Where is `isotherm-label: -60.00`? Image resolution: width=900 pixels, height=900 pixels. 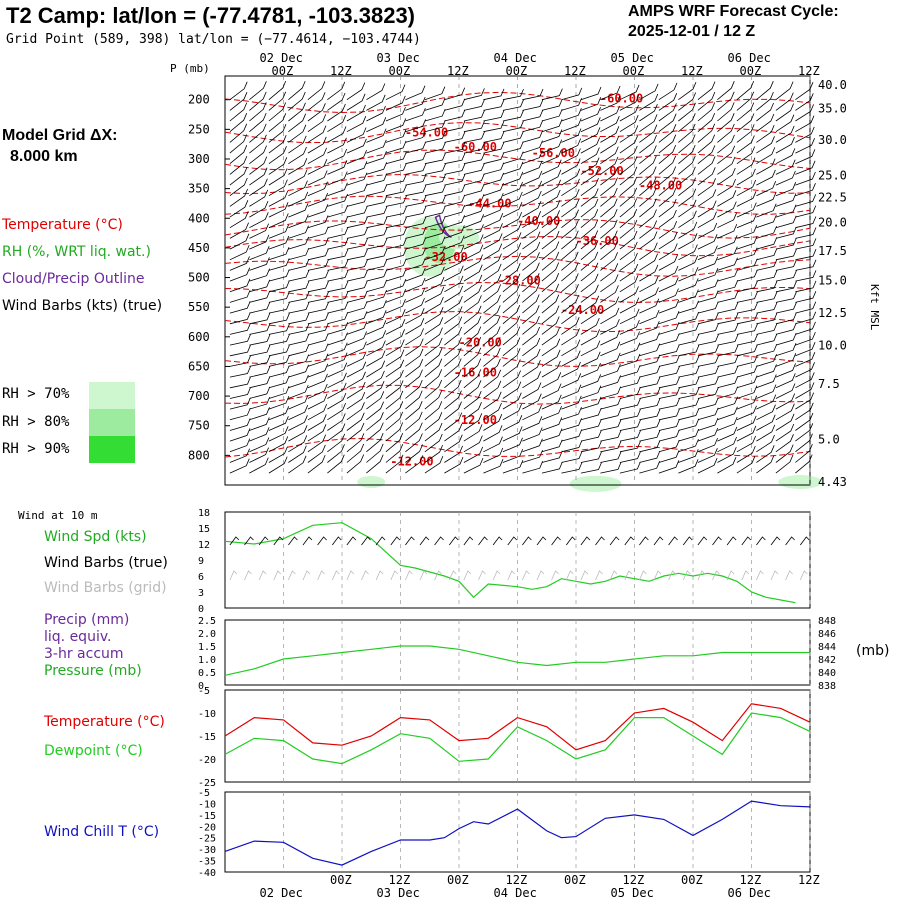 isotherm-label: -60.00 is located at coordinates (475, 147).